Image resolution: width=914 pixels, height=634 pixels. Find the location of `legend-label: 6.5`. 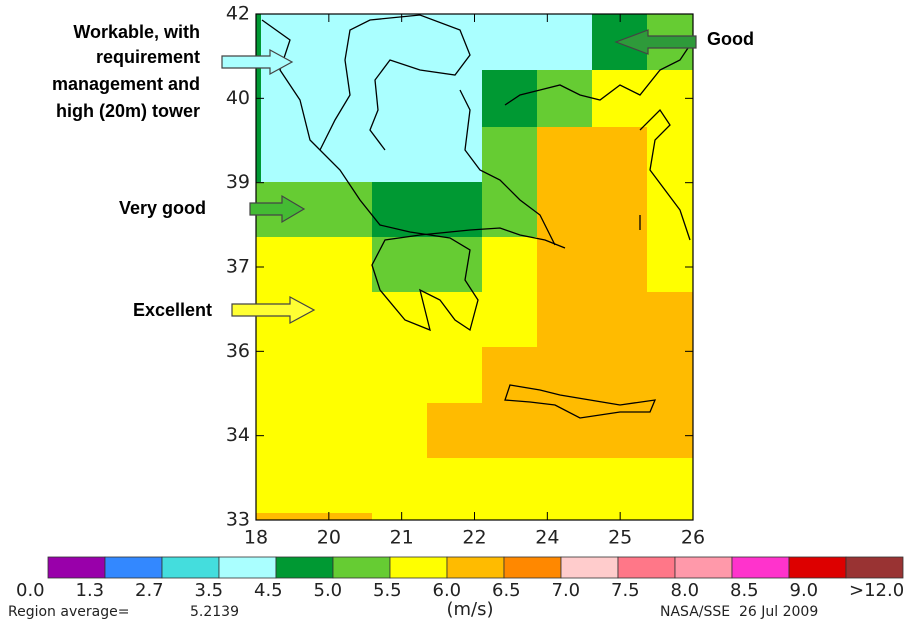

legend-label: 6.5 is located at coordinates (506, 590).